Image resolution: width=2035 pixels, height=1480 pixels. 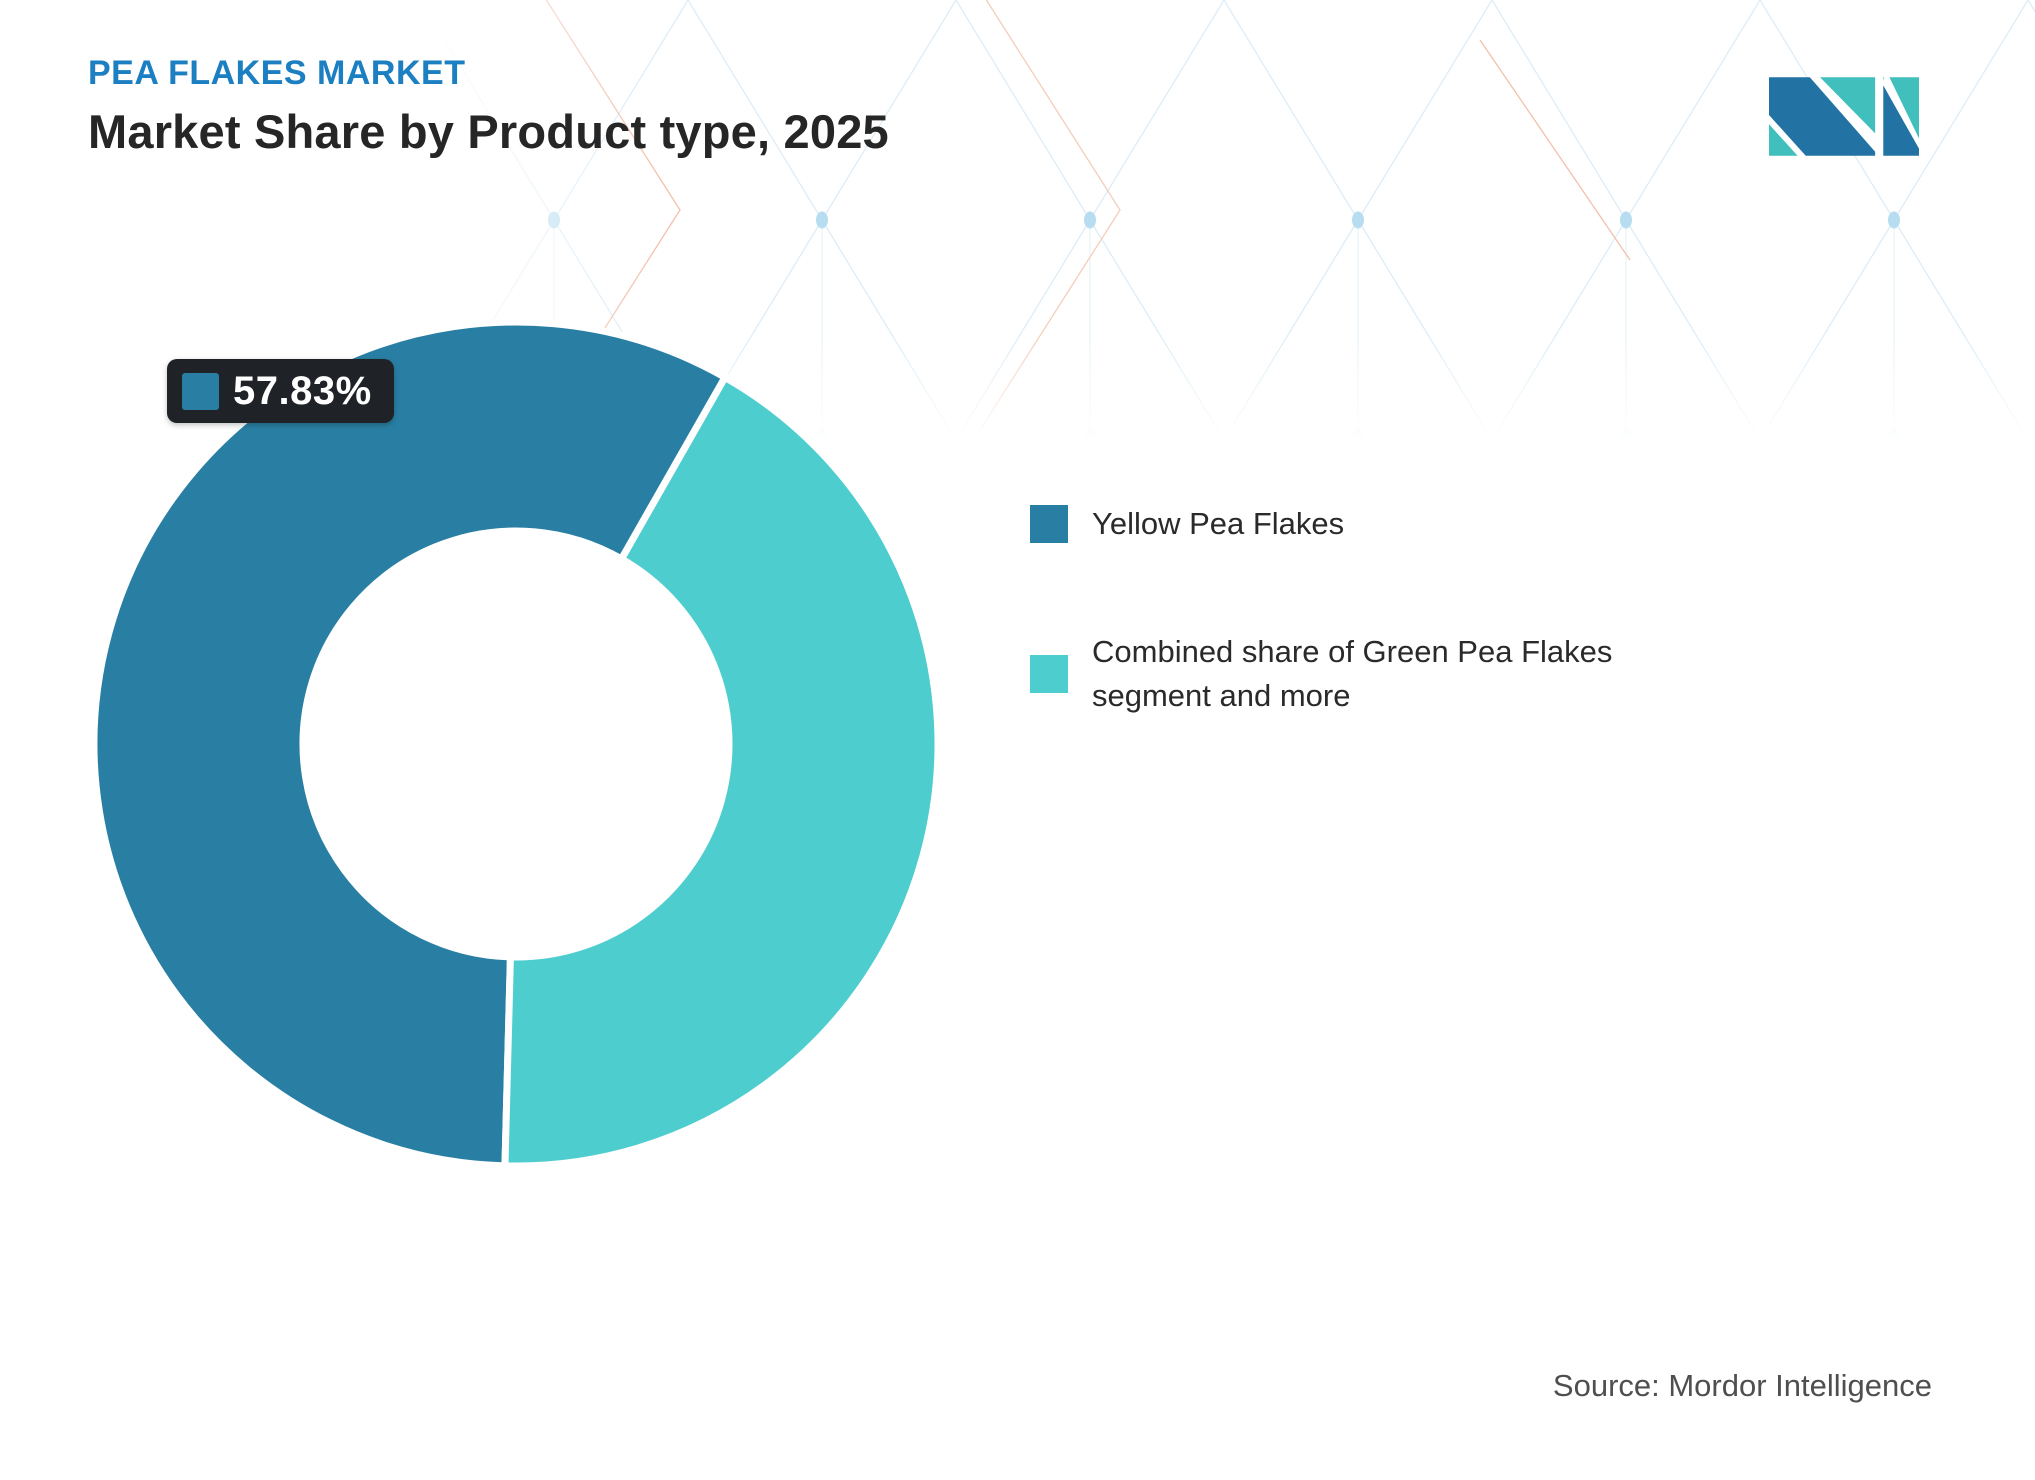 What do you see at coordinates (1049, 524) in the screenshot?
I see `legend-swatch-yellow-pea-flakes` at bounding box center [1049, 524].